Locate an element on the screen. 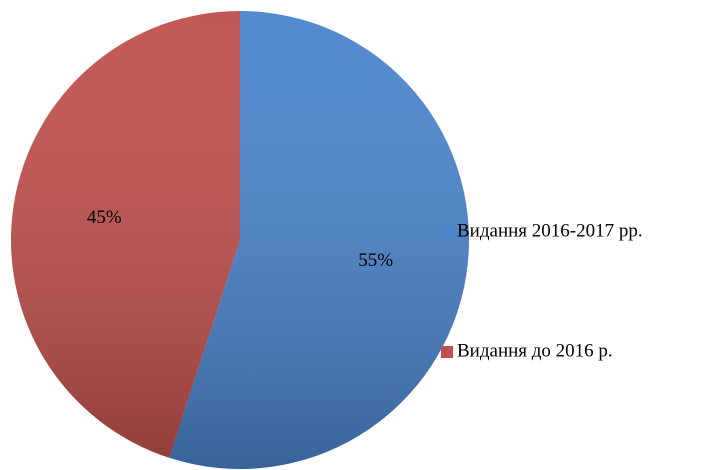 The height and width of the screenshot is (470, 724). legend: Видання 2016-2017 рр. Видання до 2016 р. is located at coordinates (542, 290).